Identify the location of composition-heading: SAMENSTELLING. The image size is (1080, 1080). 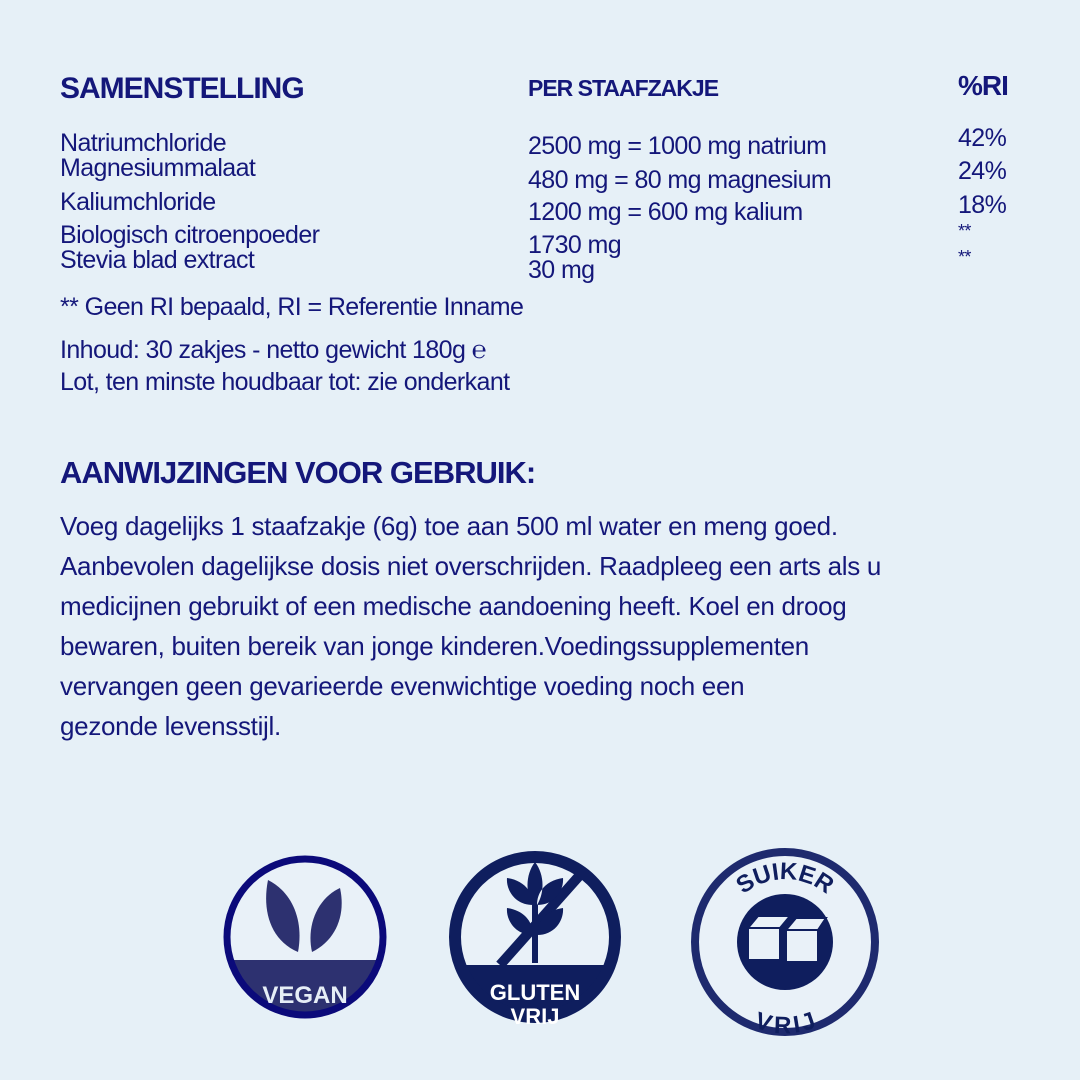
(182, 88).